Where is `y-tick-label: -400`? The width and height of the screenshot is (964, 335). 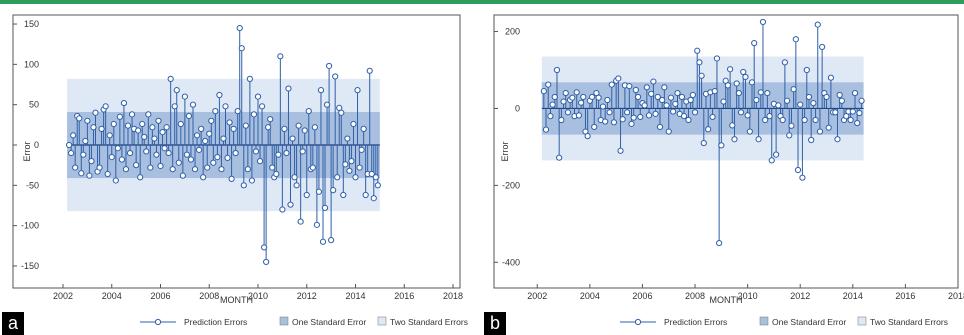 y-tick-label: -400 is located at coordinates (511, 262).